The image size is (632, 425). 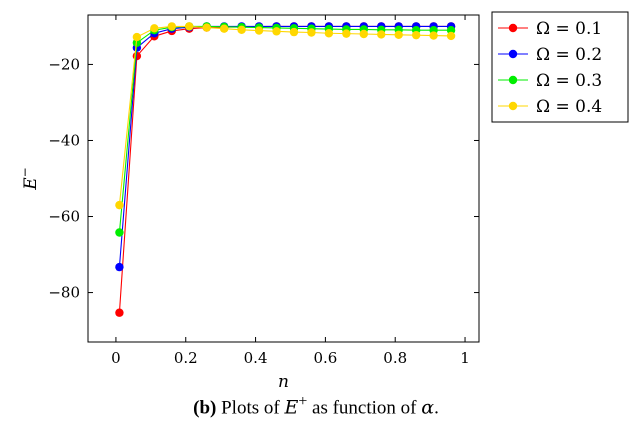 I want to click on x-tick-label: 0.4, so click(x=256, y=358).